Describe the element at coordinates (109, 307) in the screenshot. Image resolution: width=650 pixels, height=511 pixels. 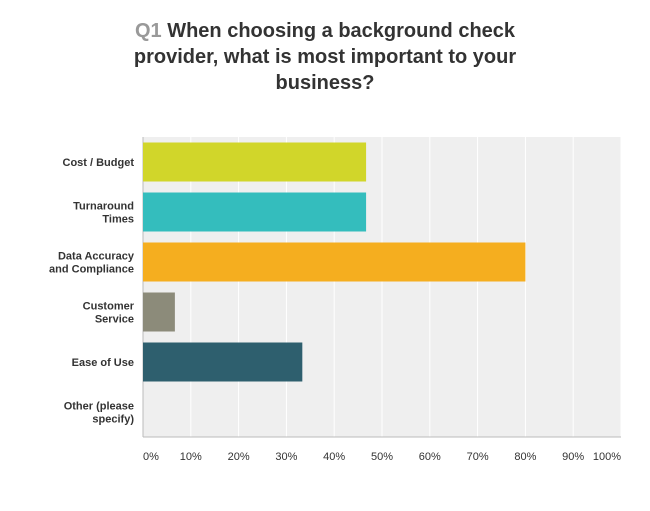
I see `category-label: Customer` at that location.